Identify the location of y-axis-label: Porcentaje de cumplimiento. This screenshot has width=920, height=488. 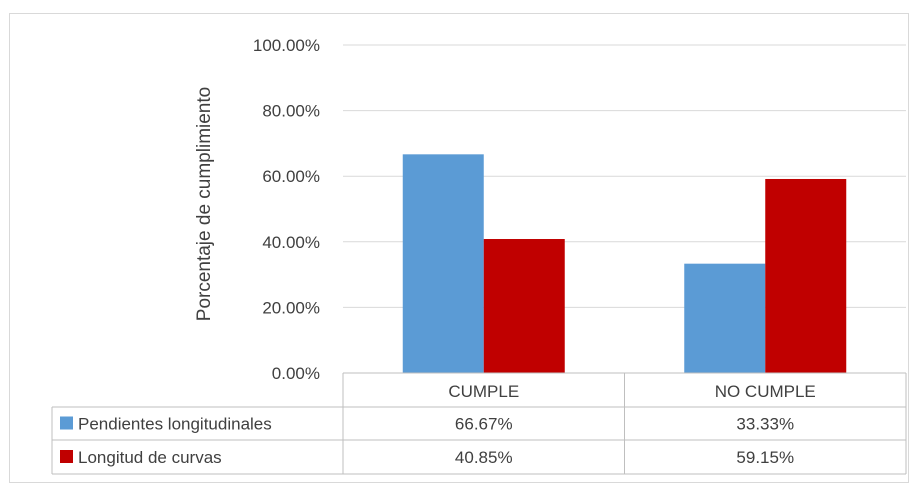
(204, 204).